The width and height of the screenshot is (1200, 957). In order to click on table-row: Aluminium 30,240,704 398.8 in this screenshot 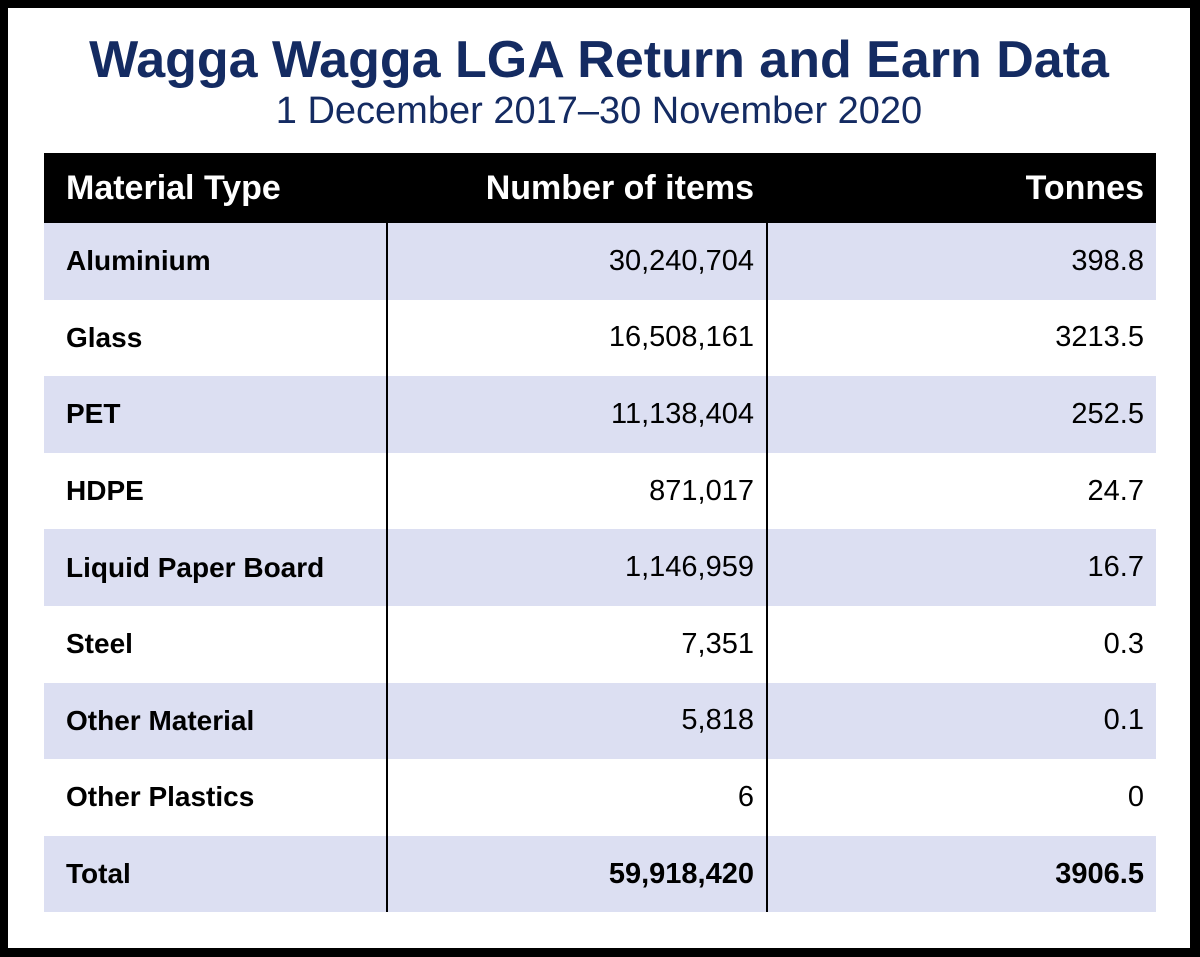, I will do `click(600, 261)`.